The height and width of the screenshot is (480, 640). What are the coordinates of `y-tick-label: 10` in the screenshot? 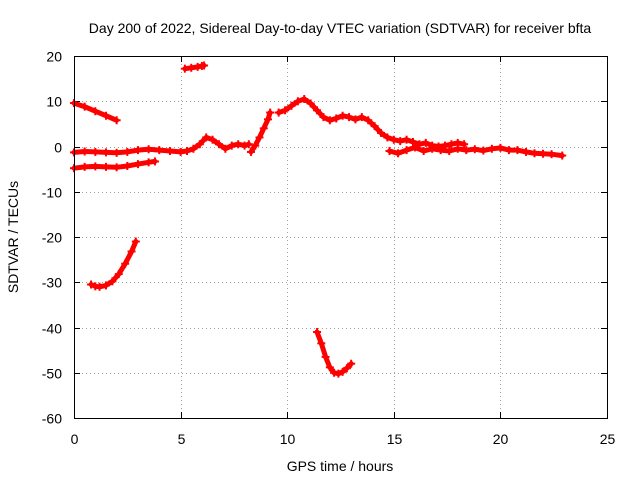 It's located at (54, 102).